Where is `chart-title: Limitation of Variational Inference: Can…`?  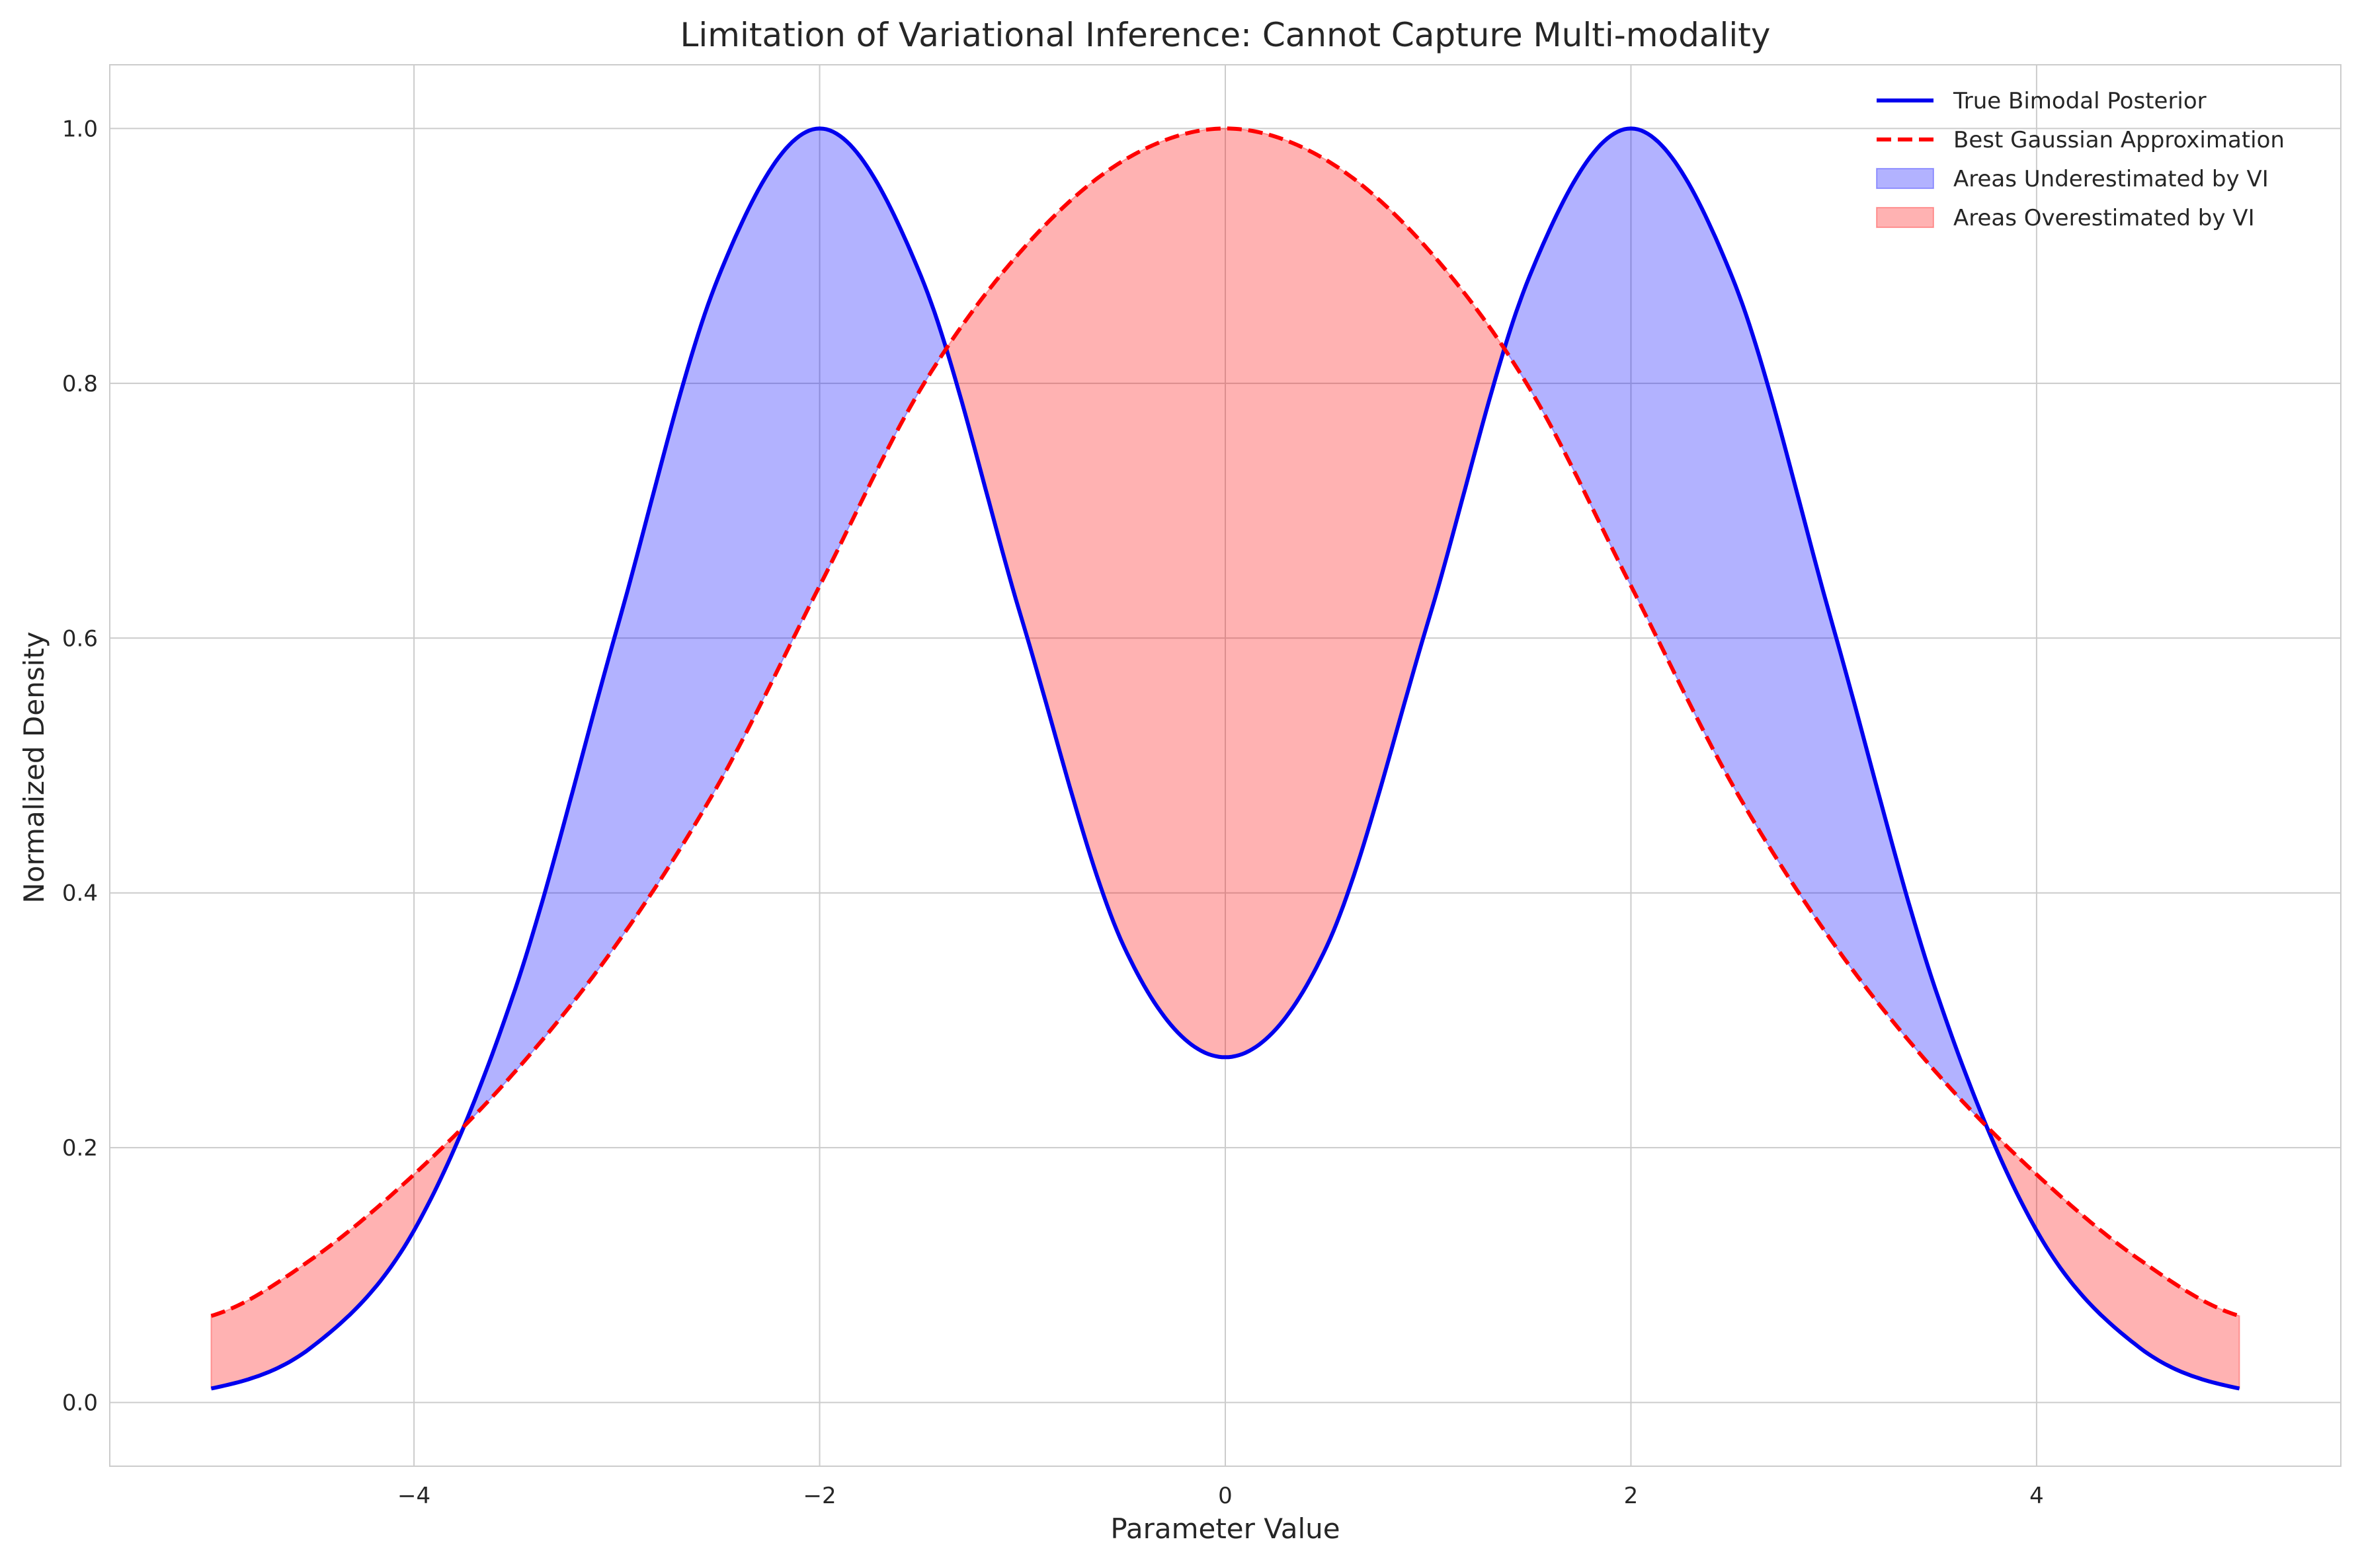
chart-title: Limitation of Variational Inference: Can… is located at coordinates (1225, 35).